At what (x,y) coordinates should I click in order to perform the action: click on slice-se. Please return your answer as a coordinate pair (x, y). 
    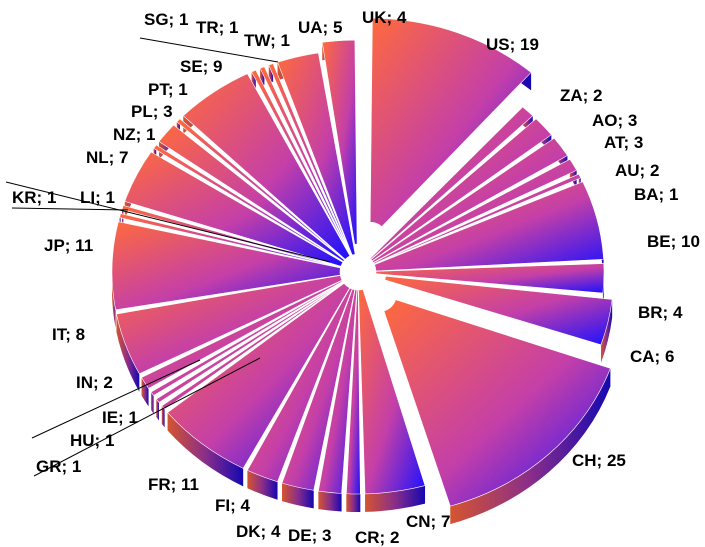
    Looking at the image, I should click on (266, 166).